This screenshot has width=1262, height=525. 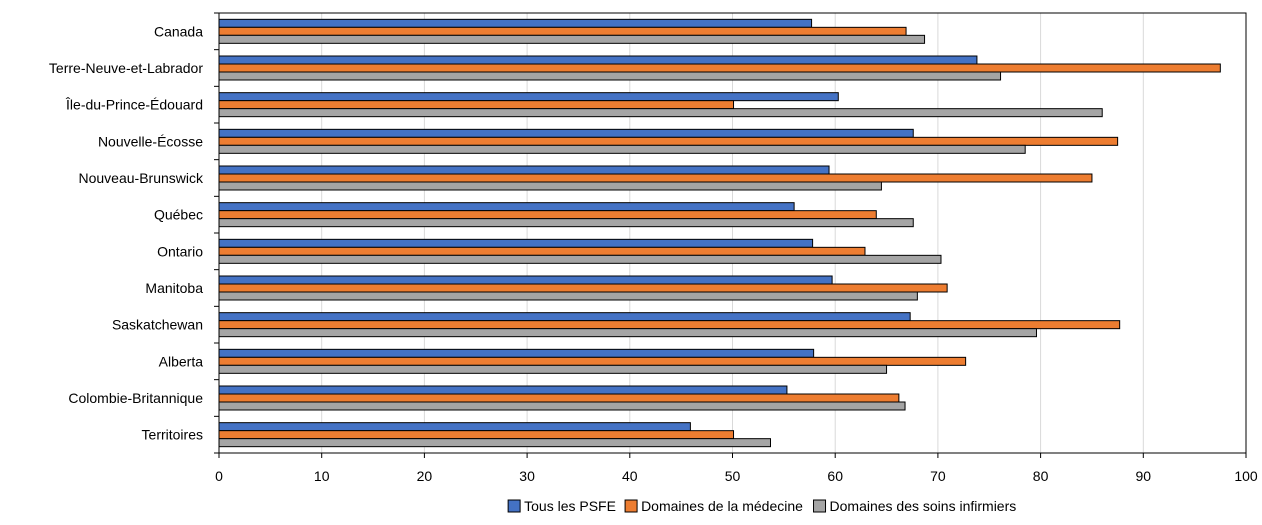 What do you see at coordinates (515, 23) in the screenshot?
I see `bar-canada-tous-les-psfe` at bounding box center [515, 23].